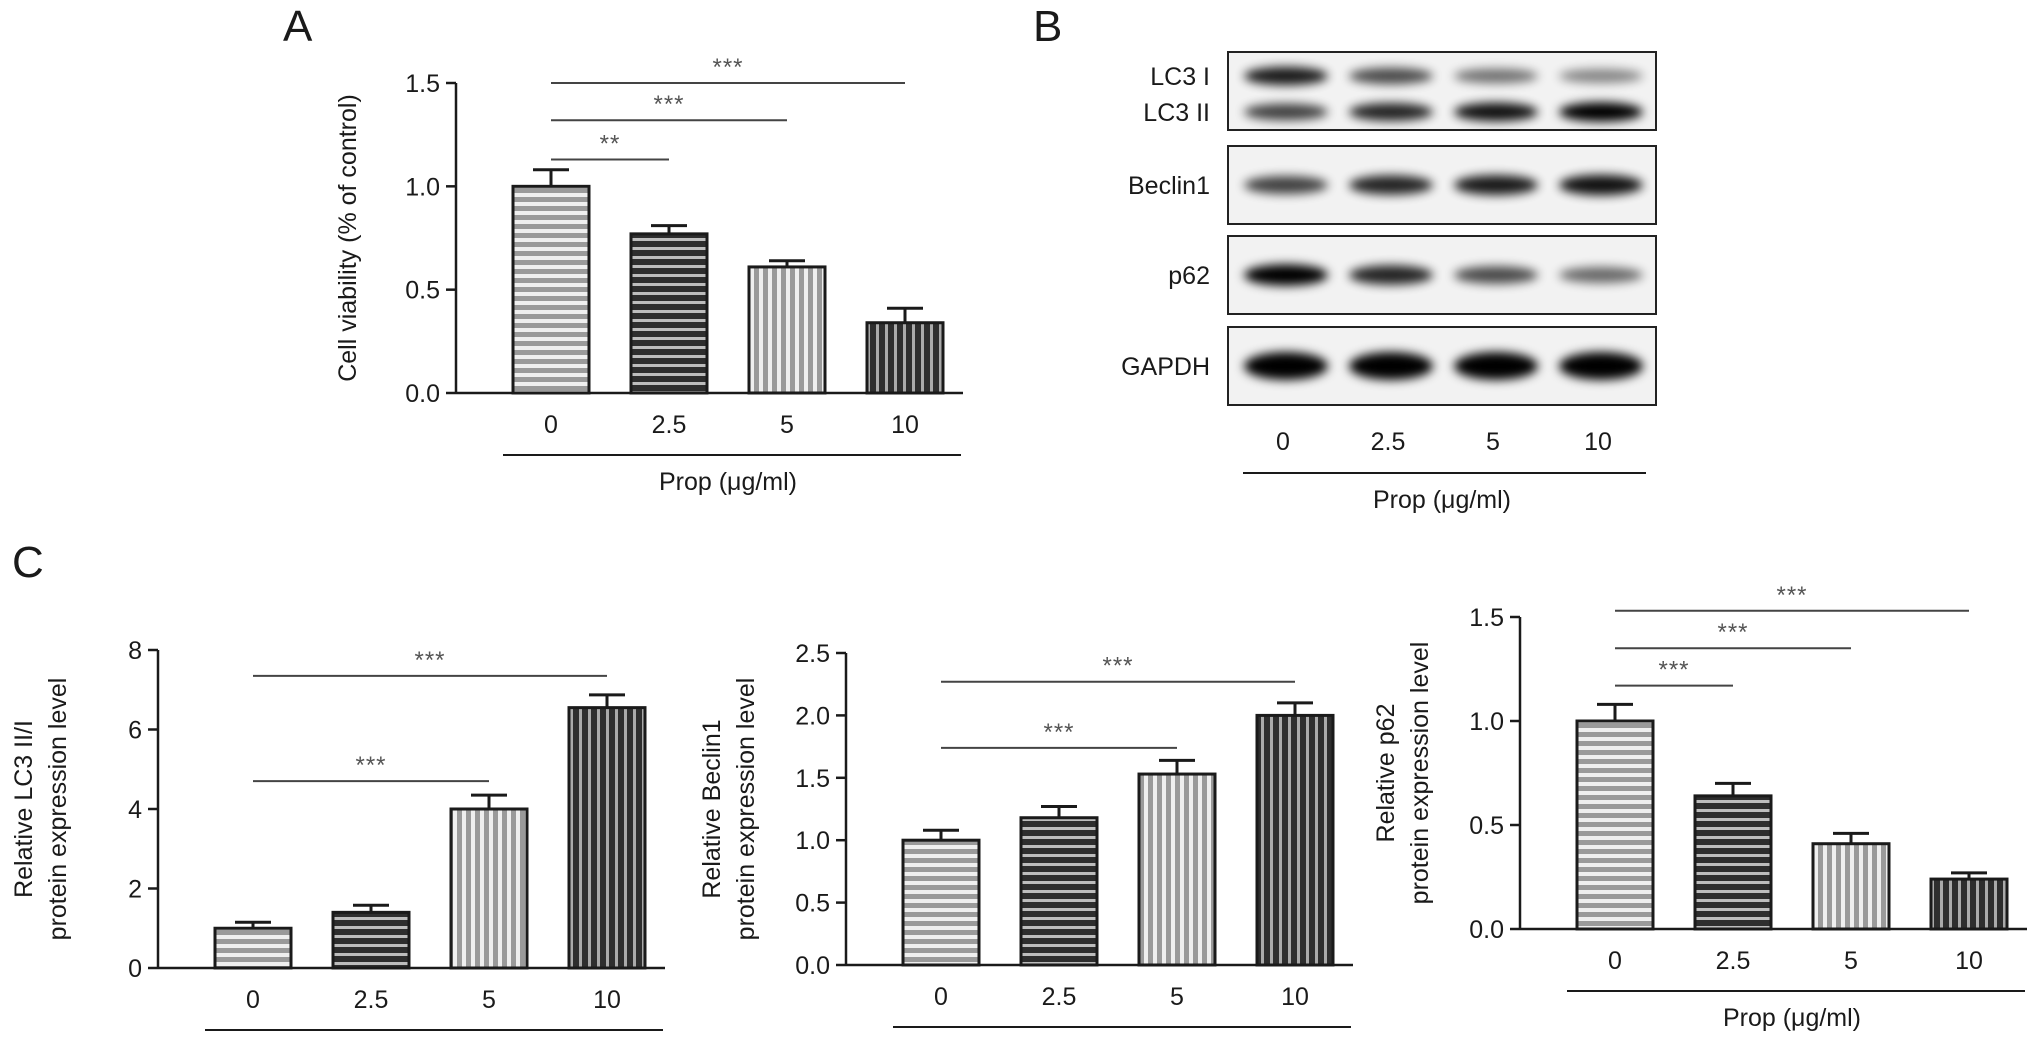 The height and width of the screenshot is (1040, 2032). Describe the element at coordinates (135, 810) in the screenshot. I see `y-tick-label: 4` at that location.